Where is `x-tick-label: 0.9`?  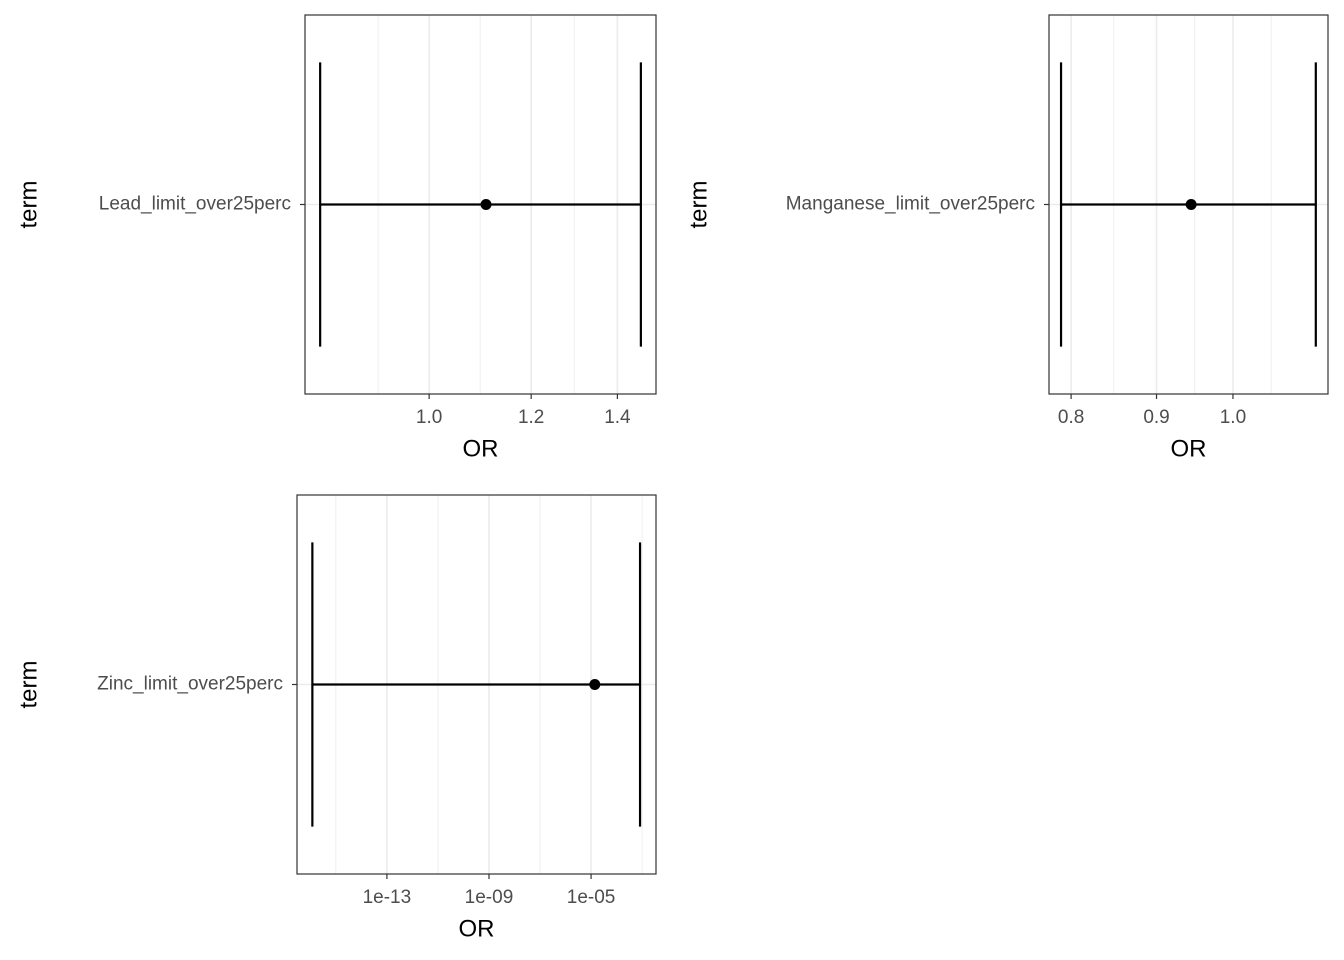
x-tick-label: 0.9 is located at coordinates (1156, 417).